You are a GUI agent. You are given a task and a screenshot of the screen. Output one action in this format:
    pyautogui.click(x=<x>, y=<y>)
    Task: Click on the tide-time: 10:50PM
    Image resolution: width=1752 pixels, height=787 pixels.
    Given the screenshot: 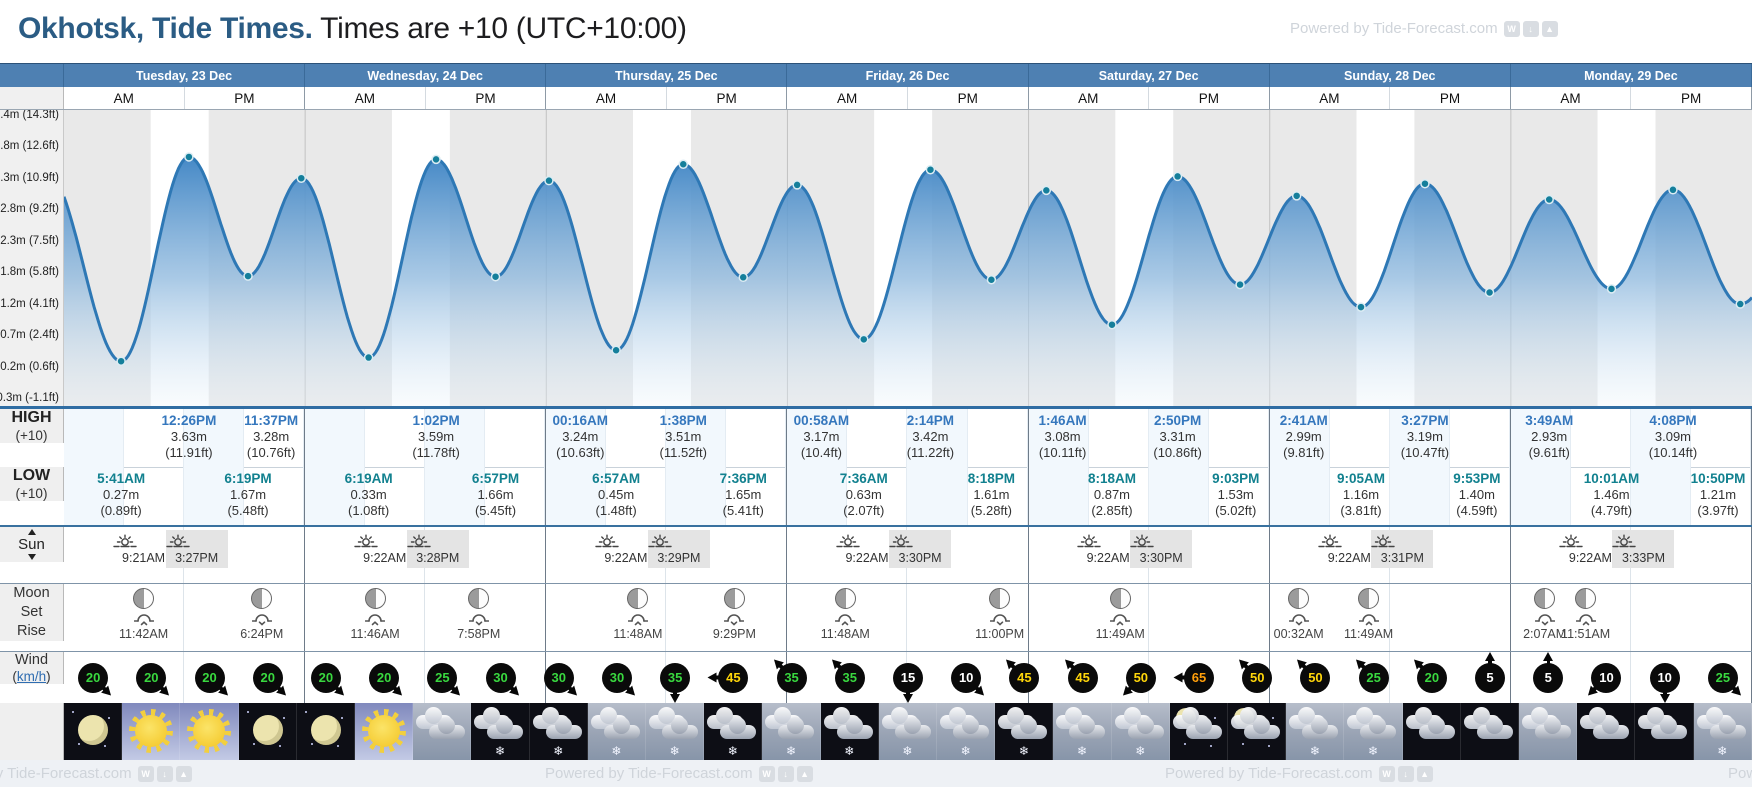 What is the action you would take?
    pyautogui.click(x=1718, y=478)
    